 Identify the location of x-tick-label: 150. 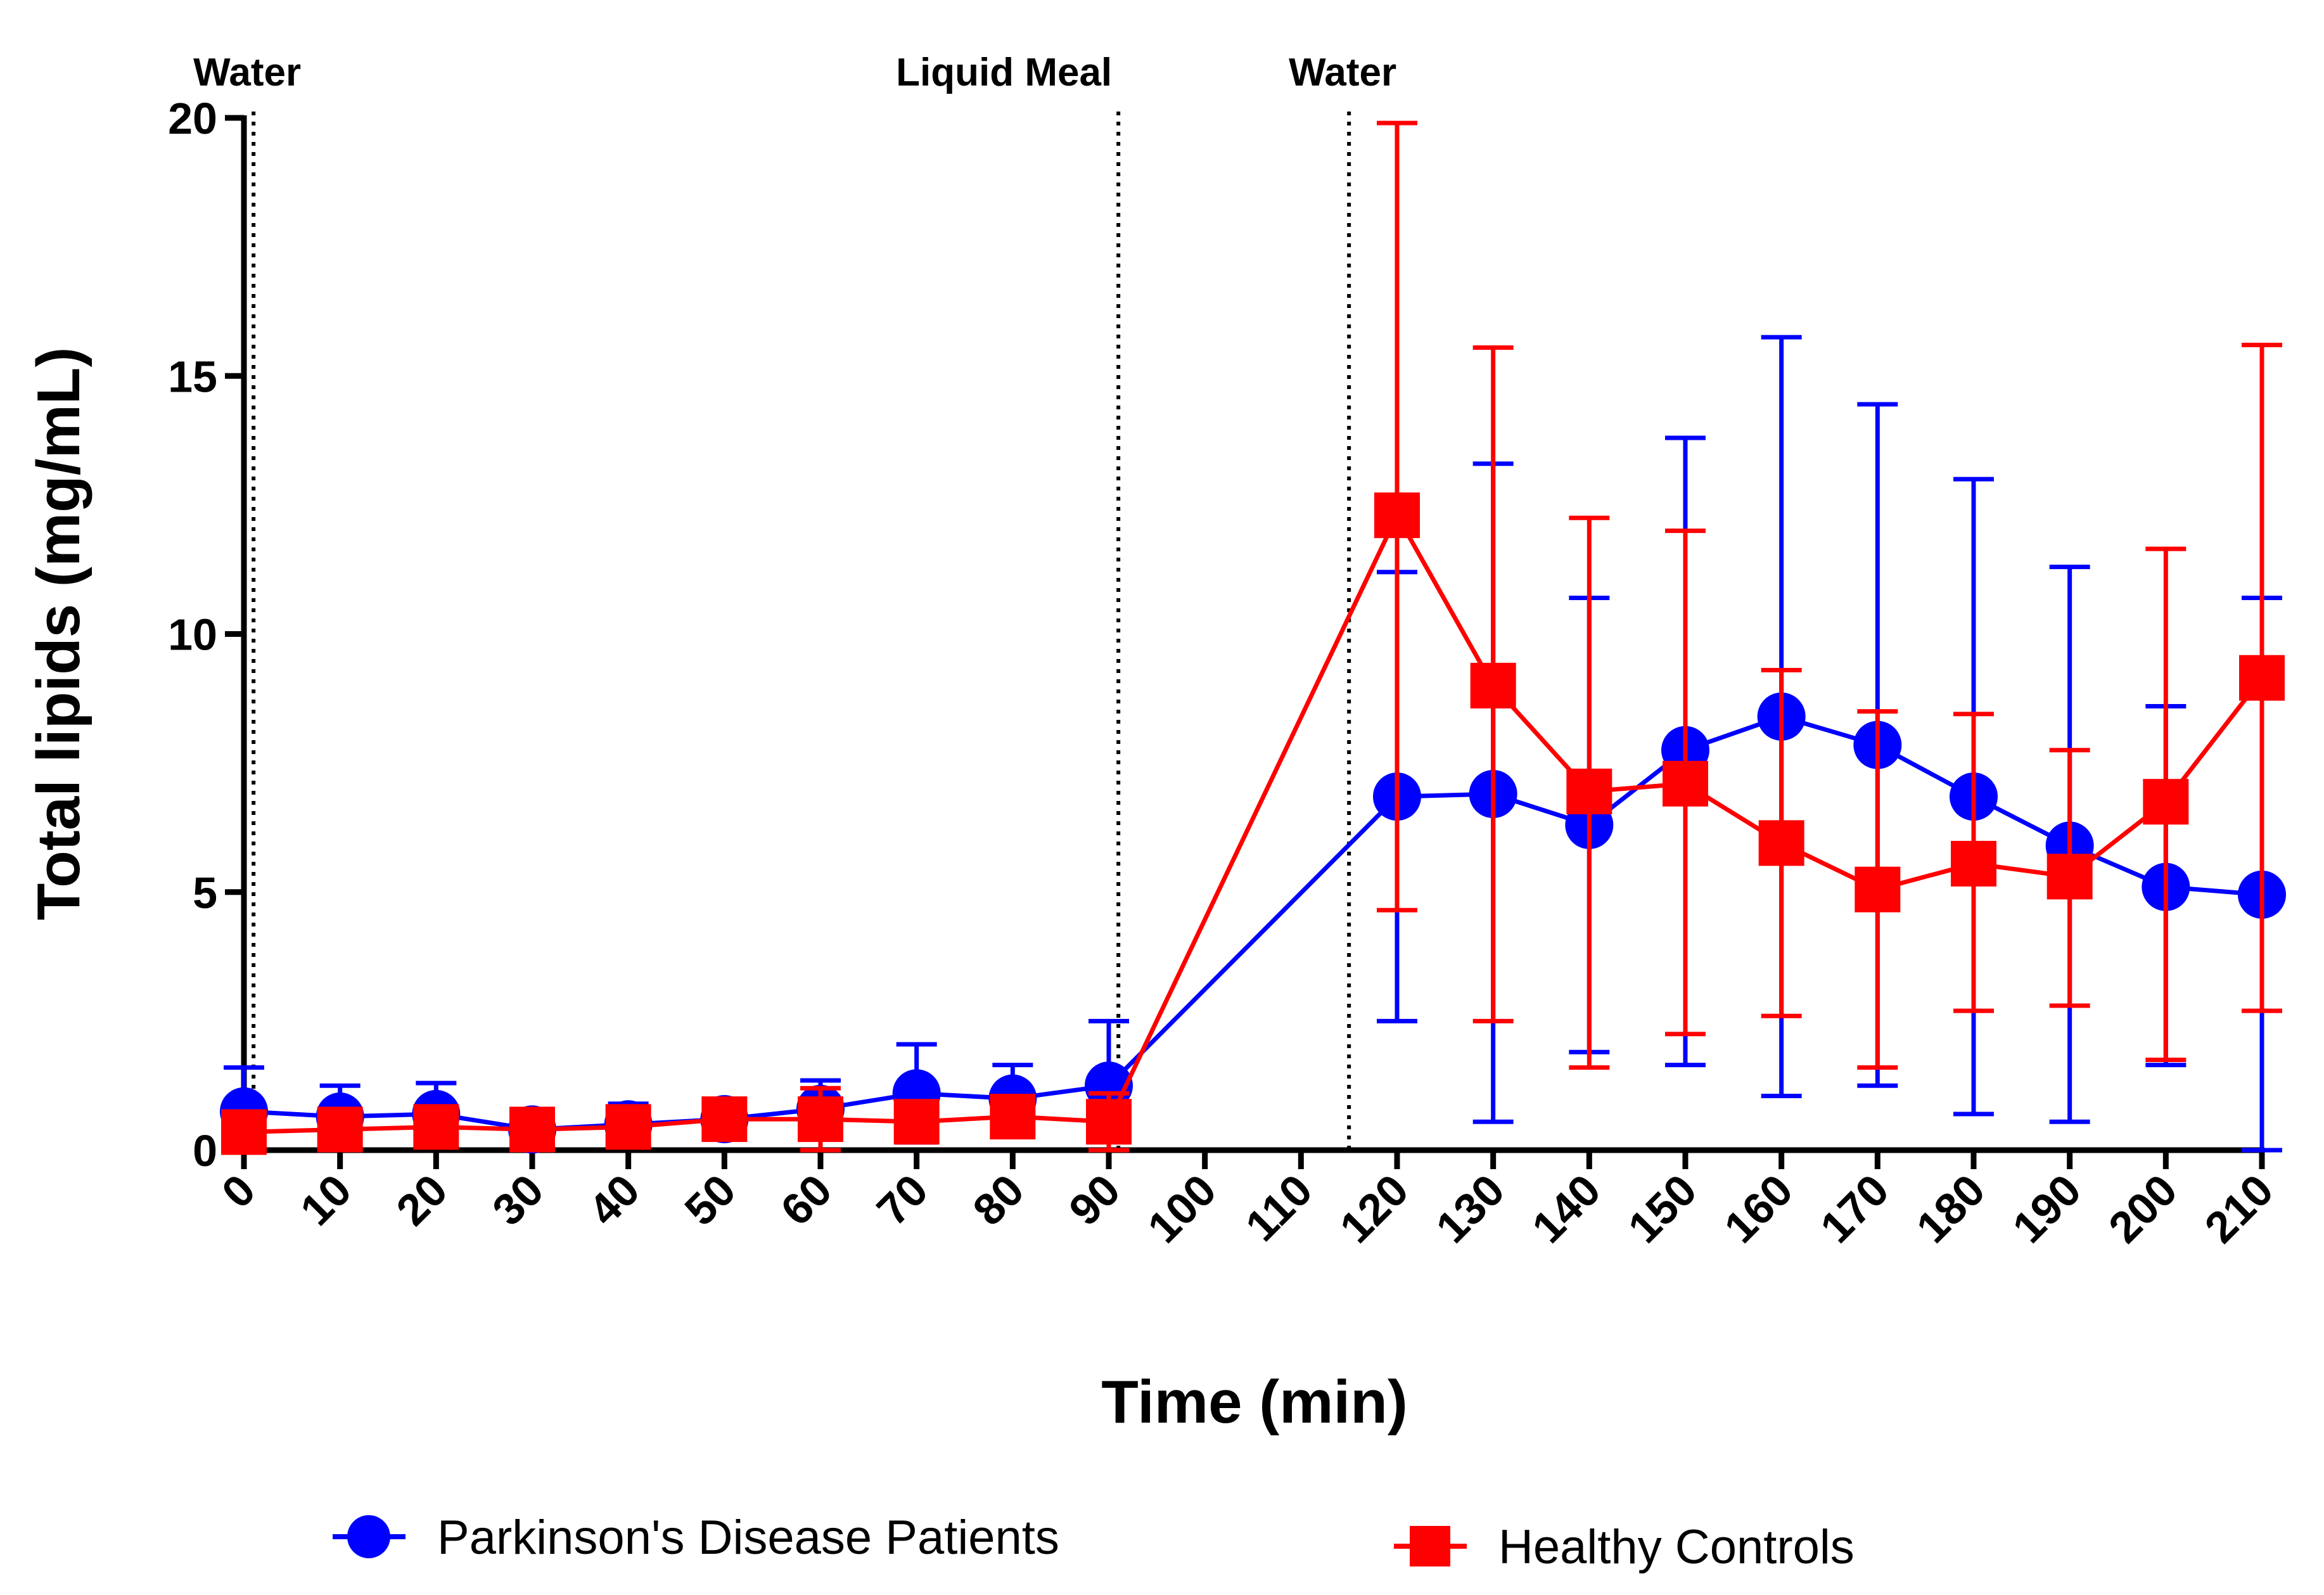
(1662, 1208).